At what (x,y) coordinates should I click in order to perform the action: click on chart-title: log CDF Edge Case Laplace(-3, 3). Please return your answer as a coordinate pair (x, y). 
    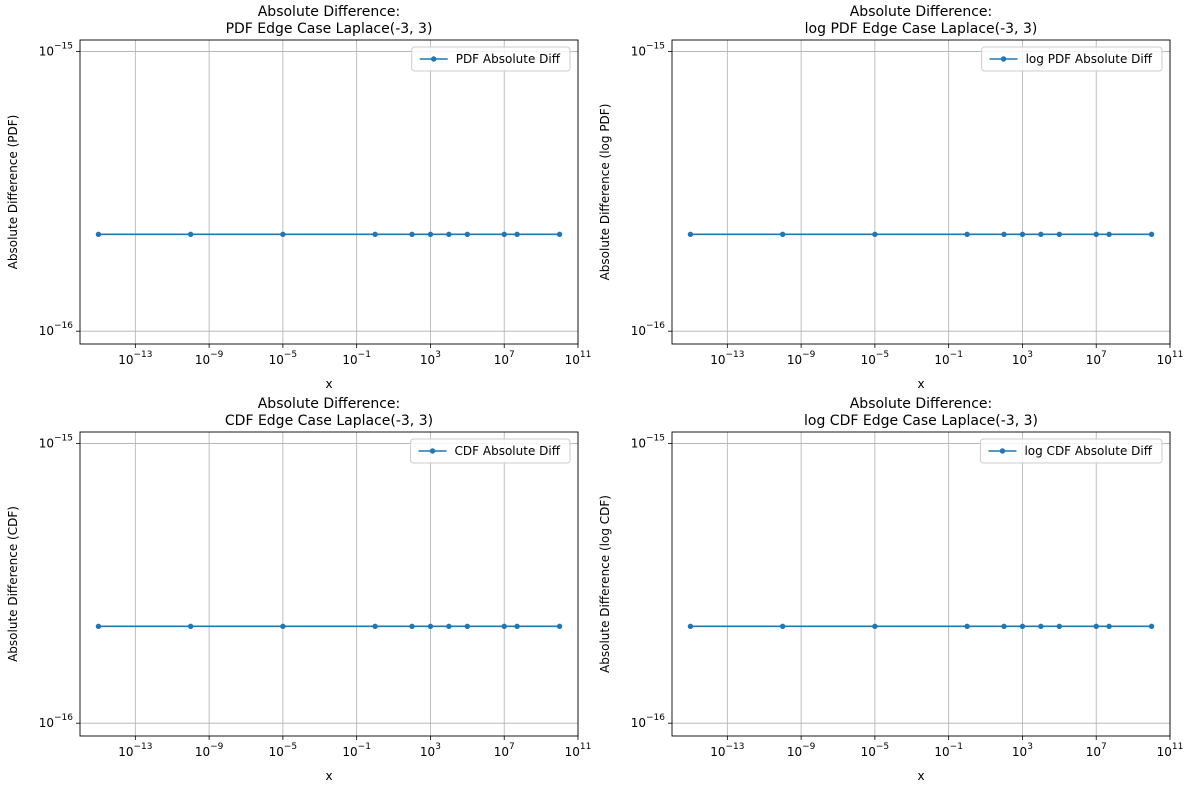
    Looking at the image, I should click on (921, 421).